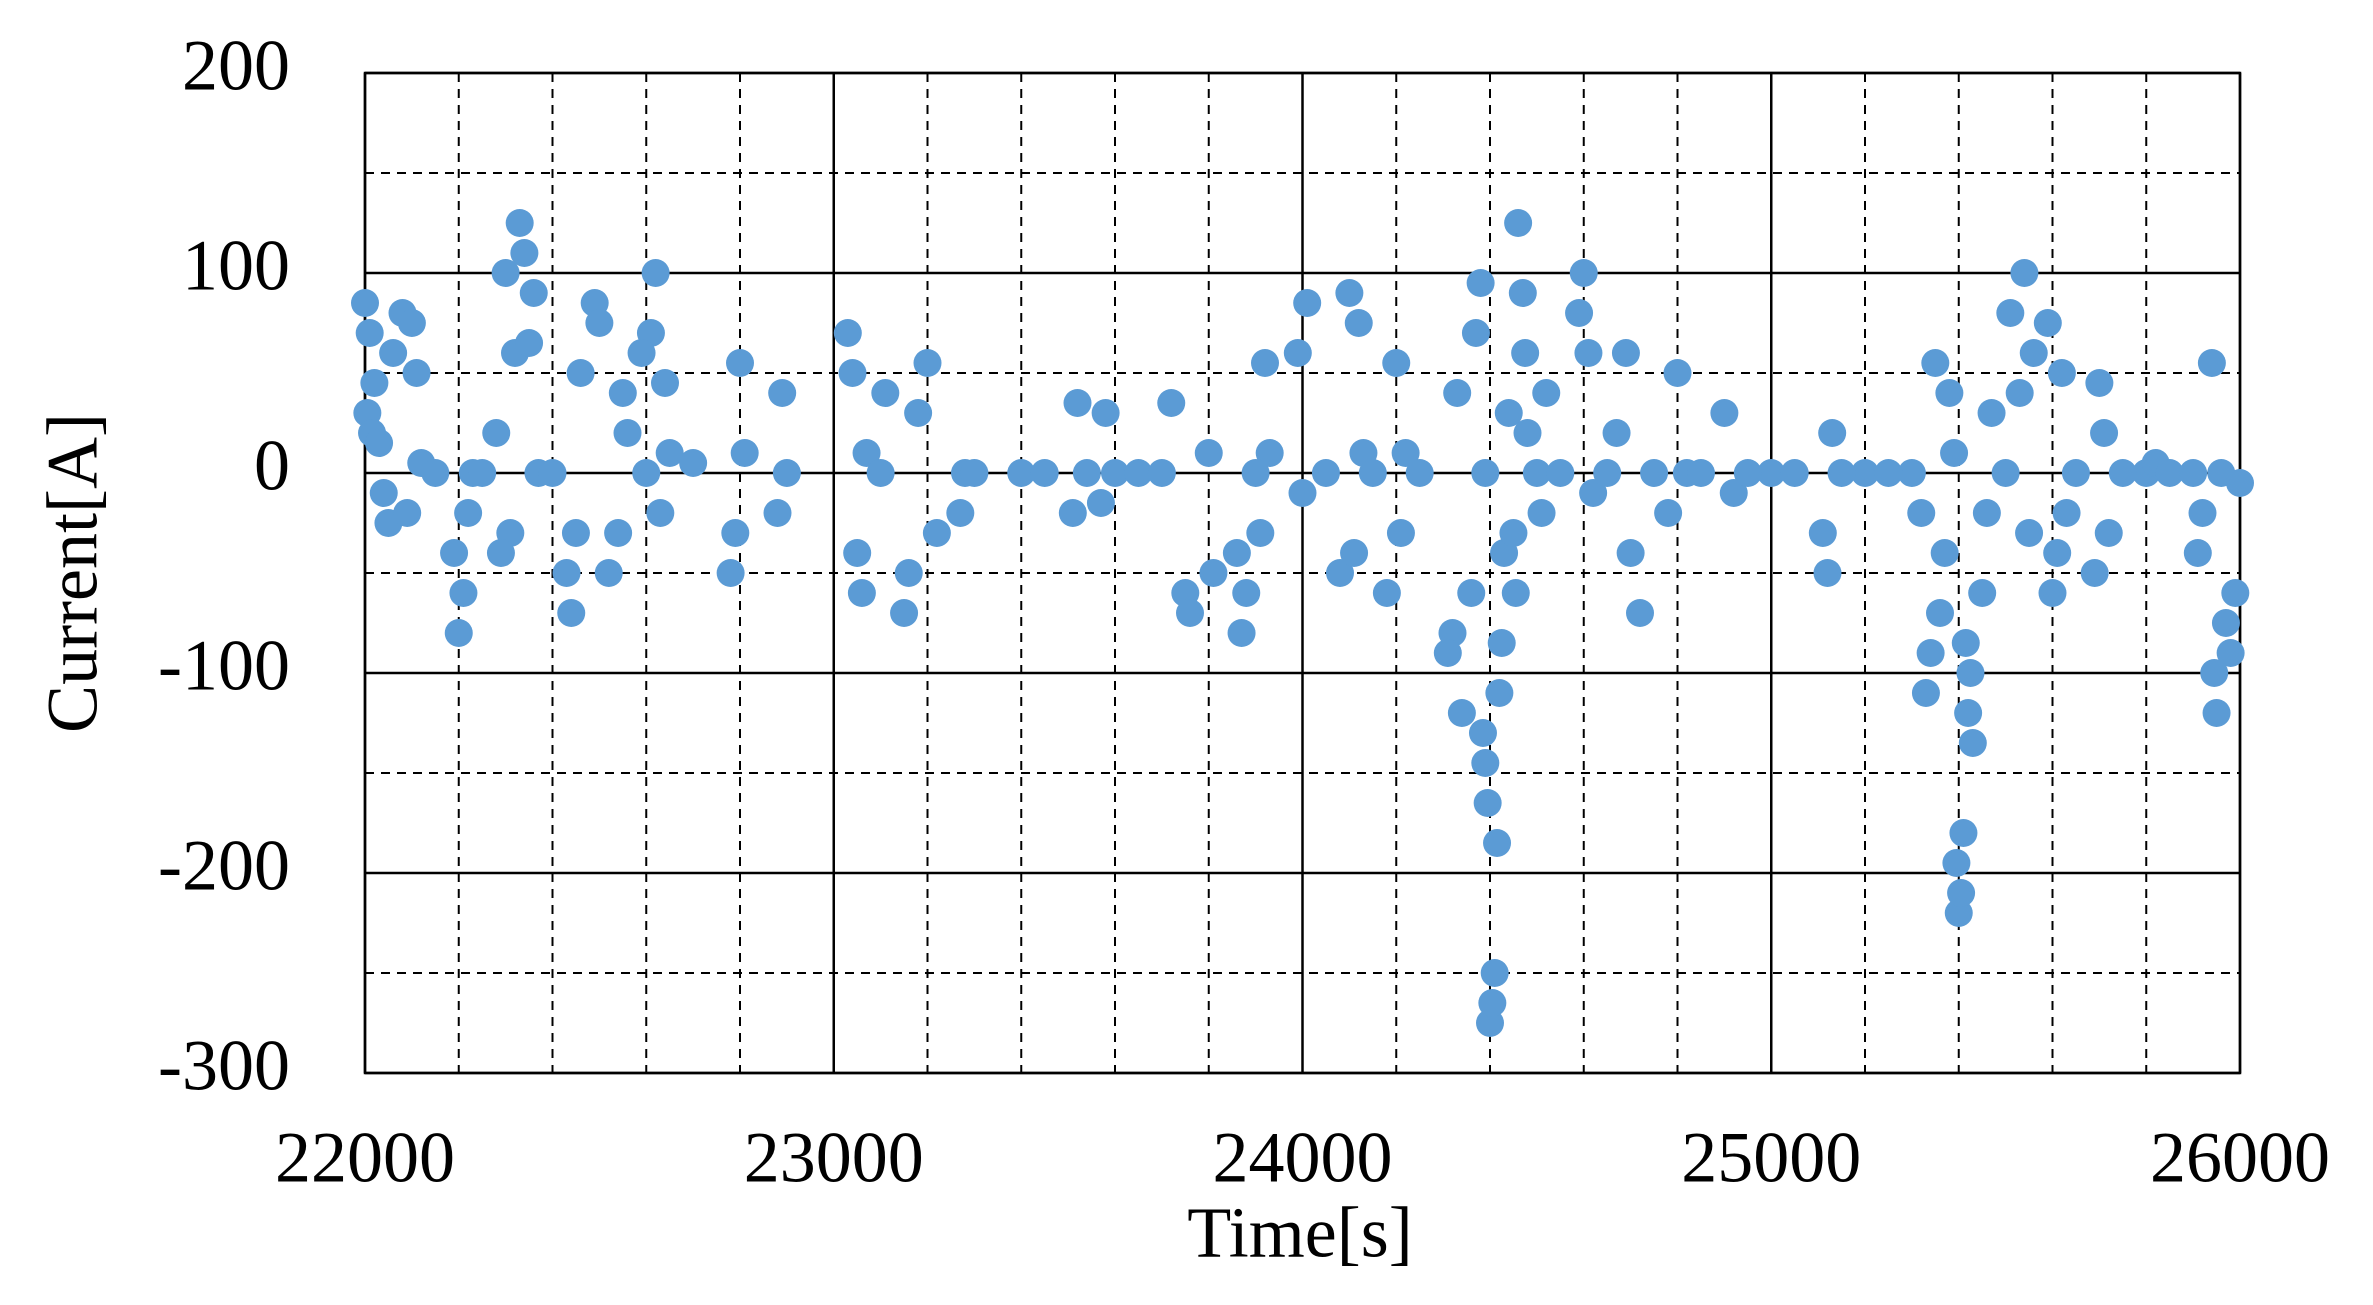  I want to click on x-tick-label: 22000, so click(365, 1158).